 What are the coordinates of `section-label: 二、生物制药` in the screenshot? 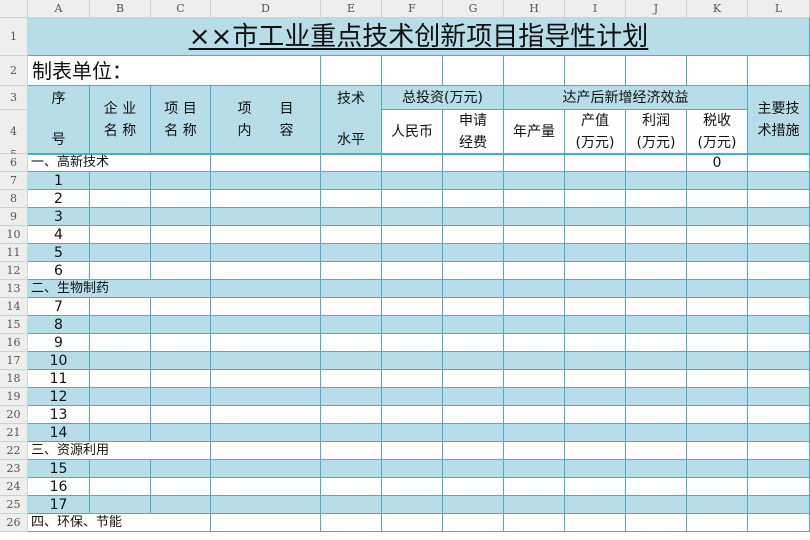 It's located at (119, 289).